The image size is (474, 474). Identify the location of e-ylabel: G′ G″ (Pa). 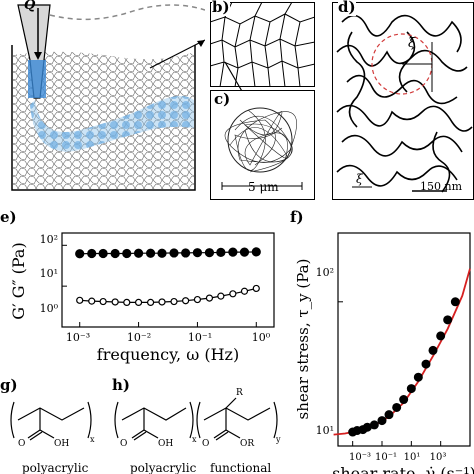
(18, 280).